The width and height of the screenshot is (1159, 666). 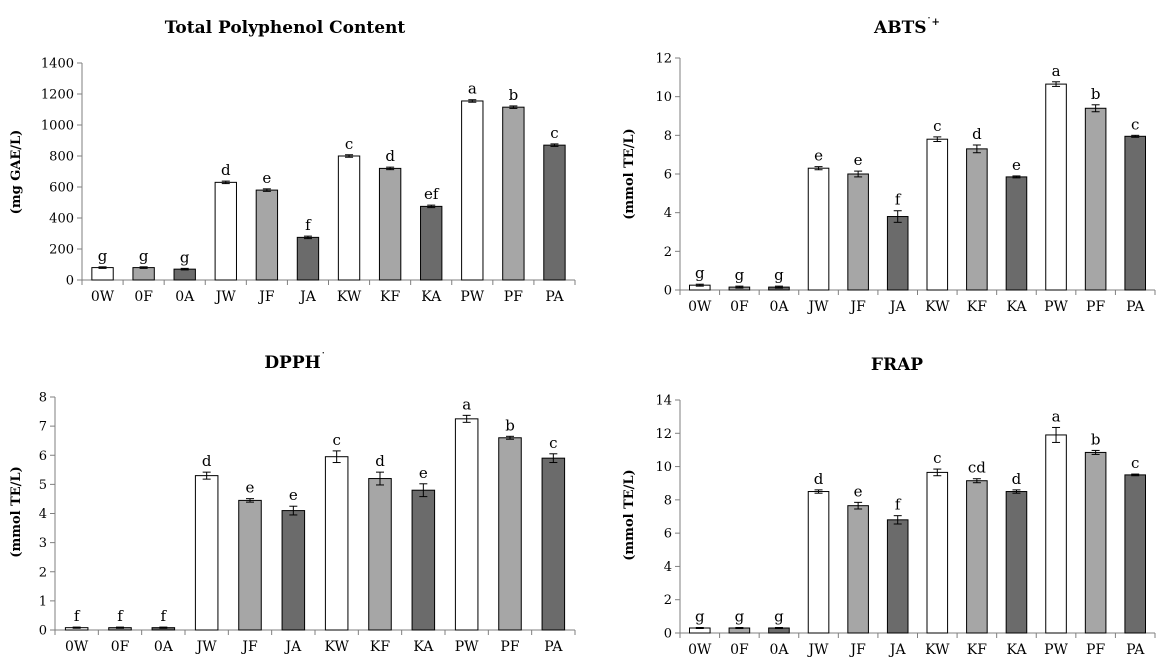 What do you see at coordinates (61, 219) in the screenshot?
I see `y-tick-label: 400` at bounding box center [61, 219].